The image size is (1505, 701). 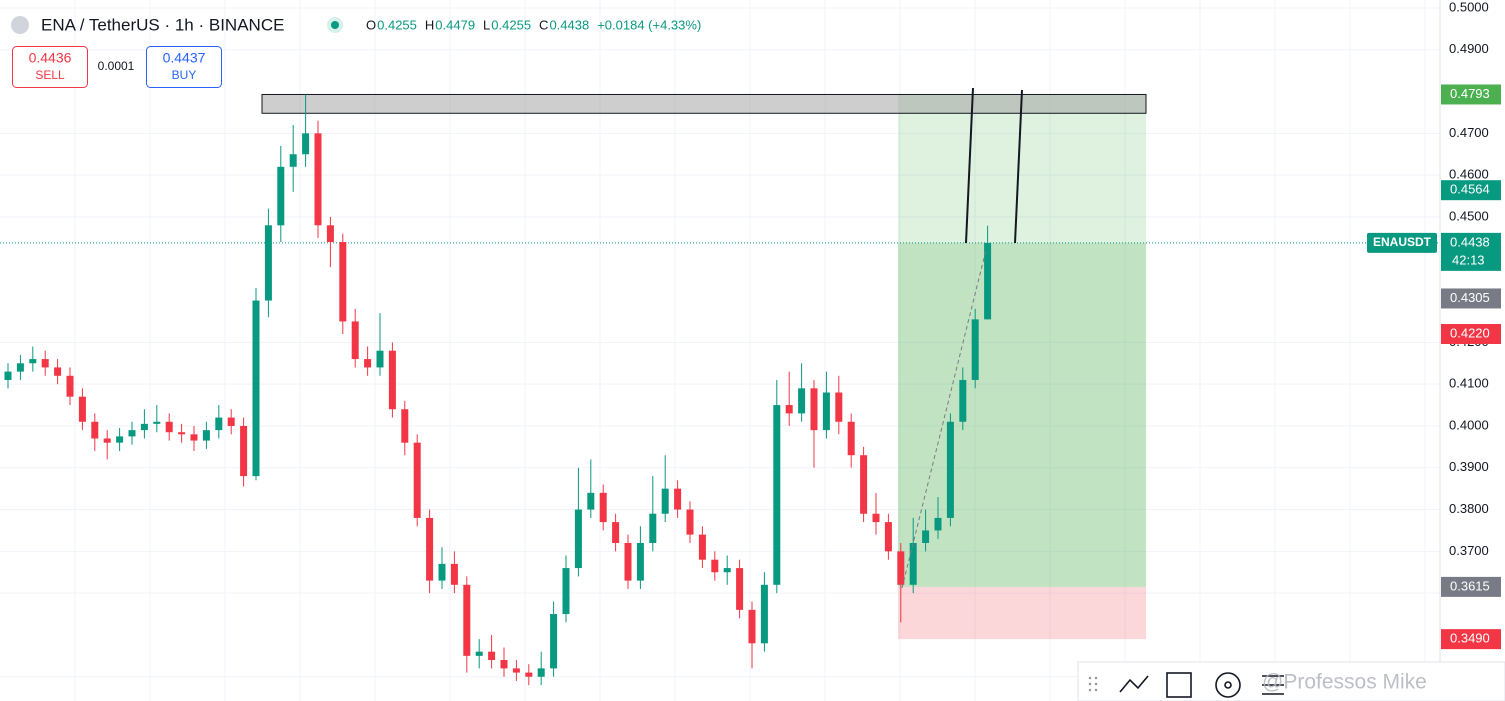 What do you see at coordinates (1469, 550) in the screenshot?
I see `y-tick-label: 0.3700` at bounding box center [1469, 550].